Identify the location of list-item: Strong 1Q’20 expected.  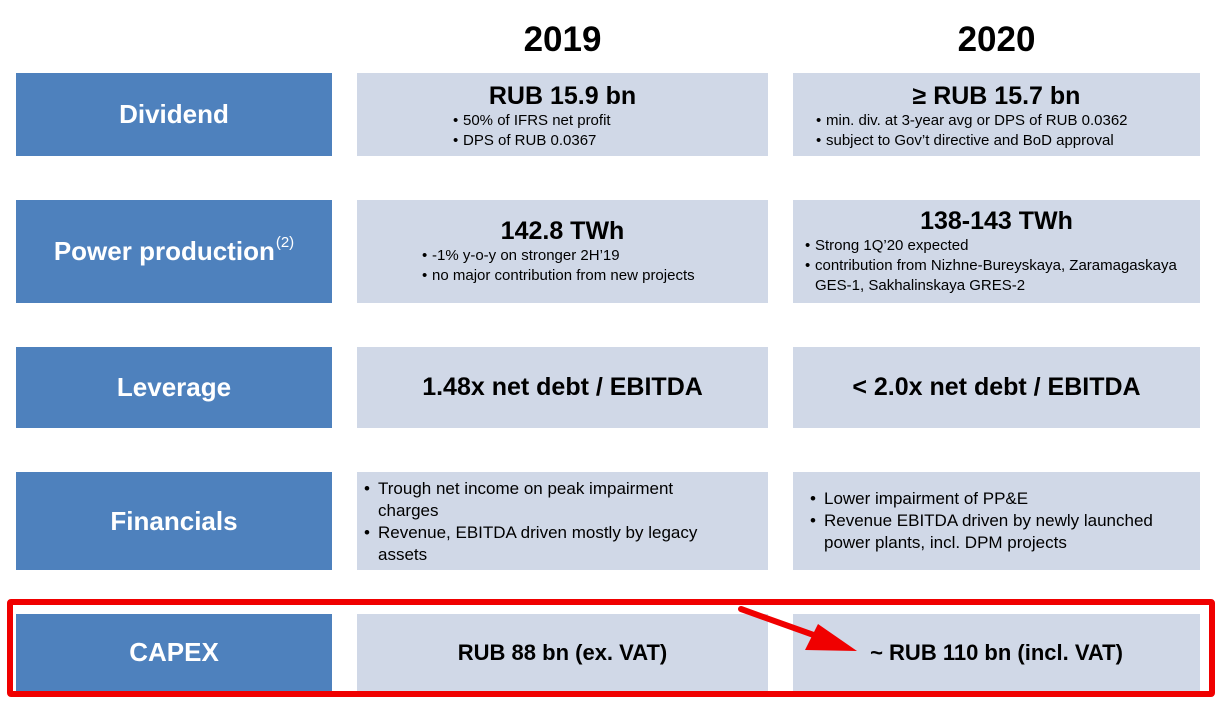
(995, 246).